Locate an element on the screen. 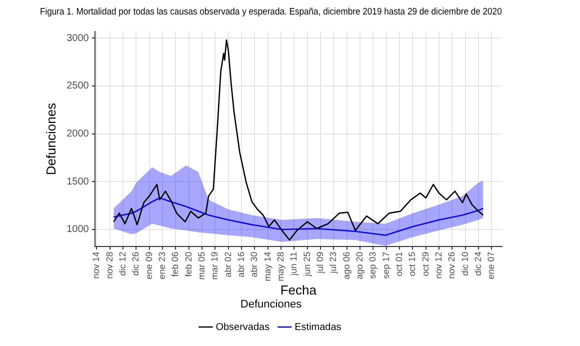  x-tick-label: oct 01 is located at coordinates (399, 264).